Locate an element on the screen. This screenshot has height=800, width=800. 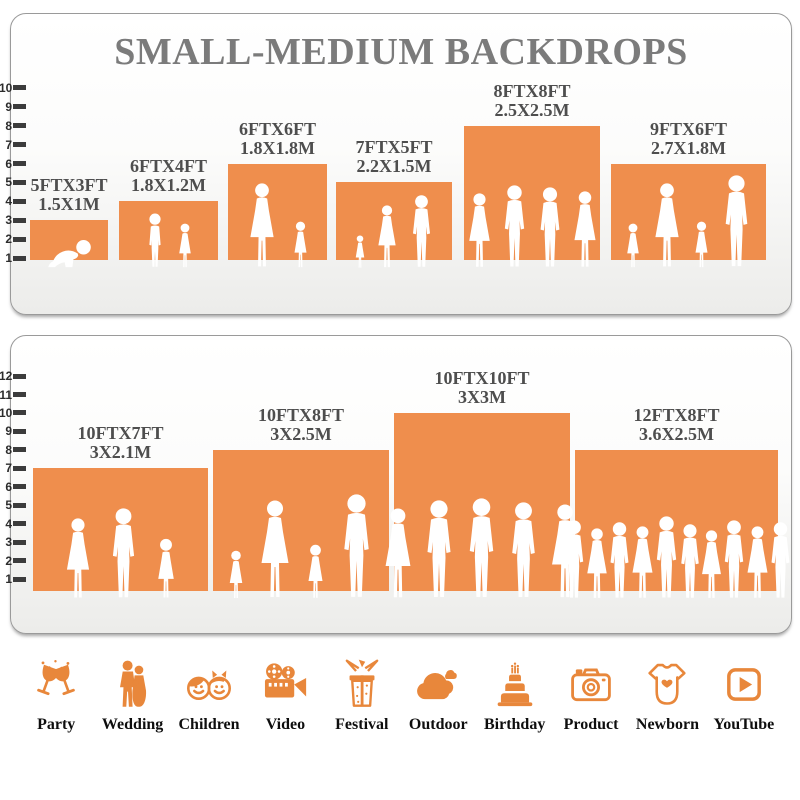
ruler-tick-number: 7 is located at coordinates (8, 468).